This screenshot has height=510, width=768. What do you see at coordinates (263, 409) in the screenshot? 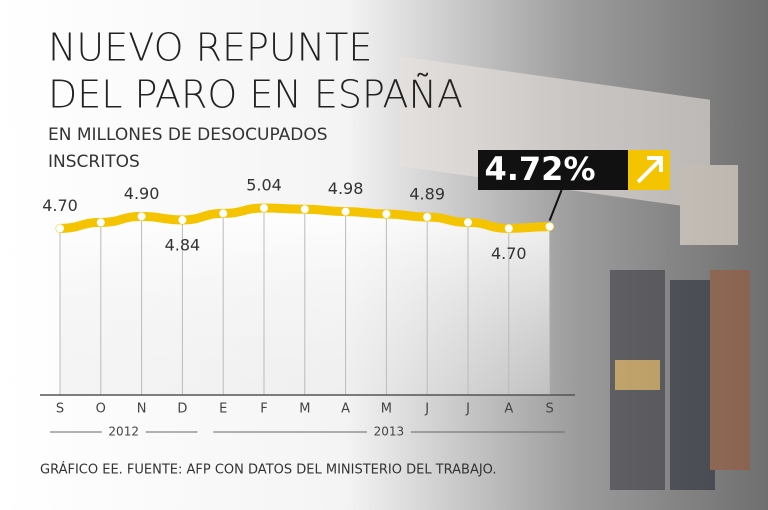
I see `x-tick-label: F` at bounding box center [263, 409].